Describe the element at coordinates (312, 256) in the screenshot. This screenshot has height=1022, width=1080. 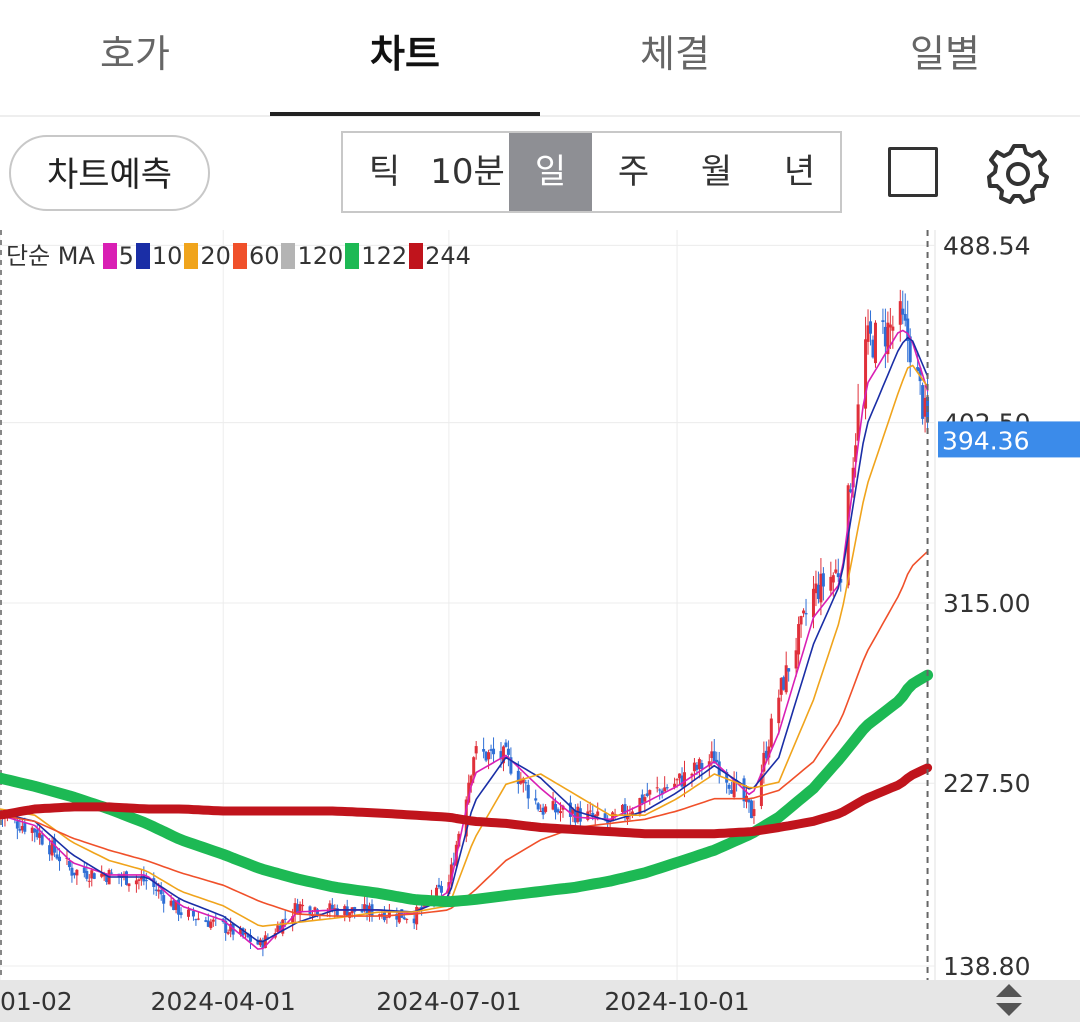
I see `legend-item-ma-120: 120` at that location.